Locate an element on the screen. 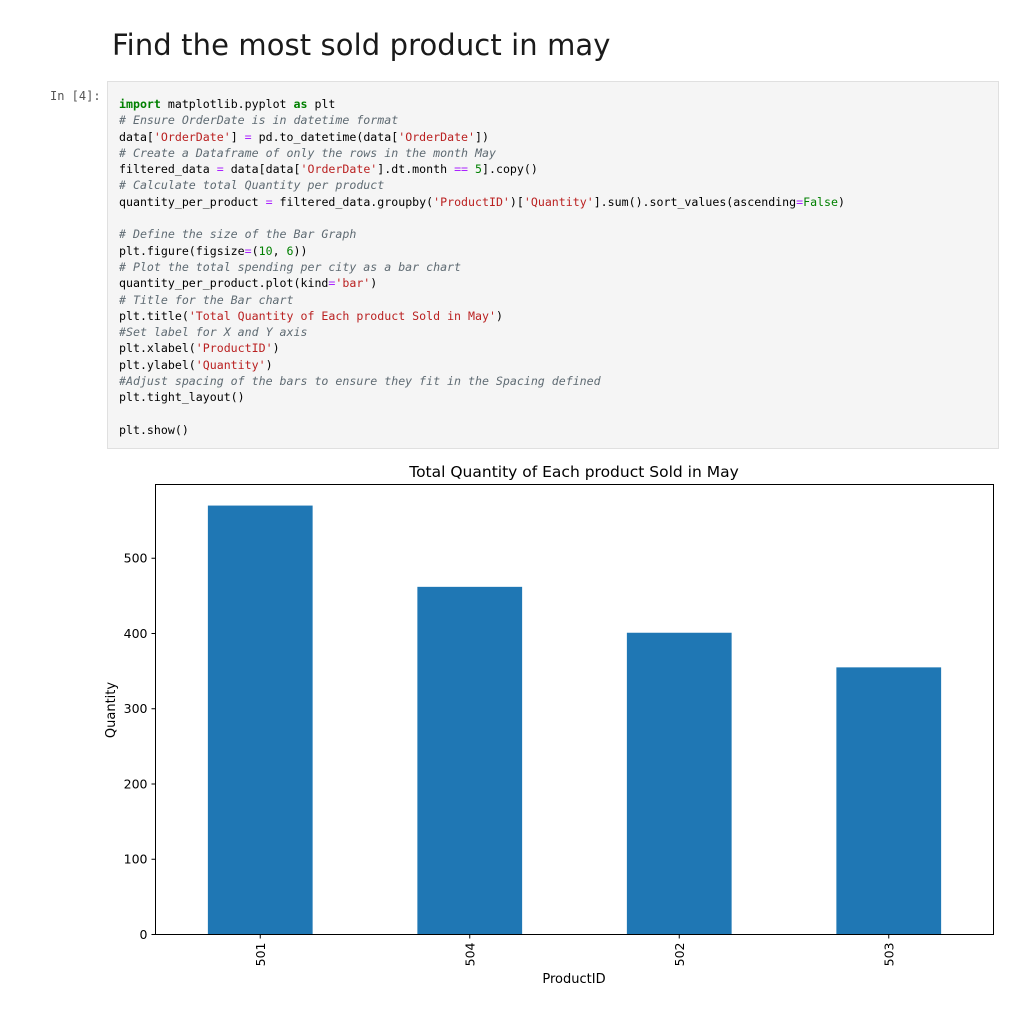 This screenshot has width=1024, height=1009. code-token: ( is located at coordinates (255, 250).